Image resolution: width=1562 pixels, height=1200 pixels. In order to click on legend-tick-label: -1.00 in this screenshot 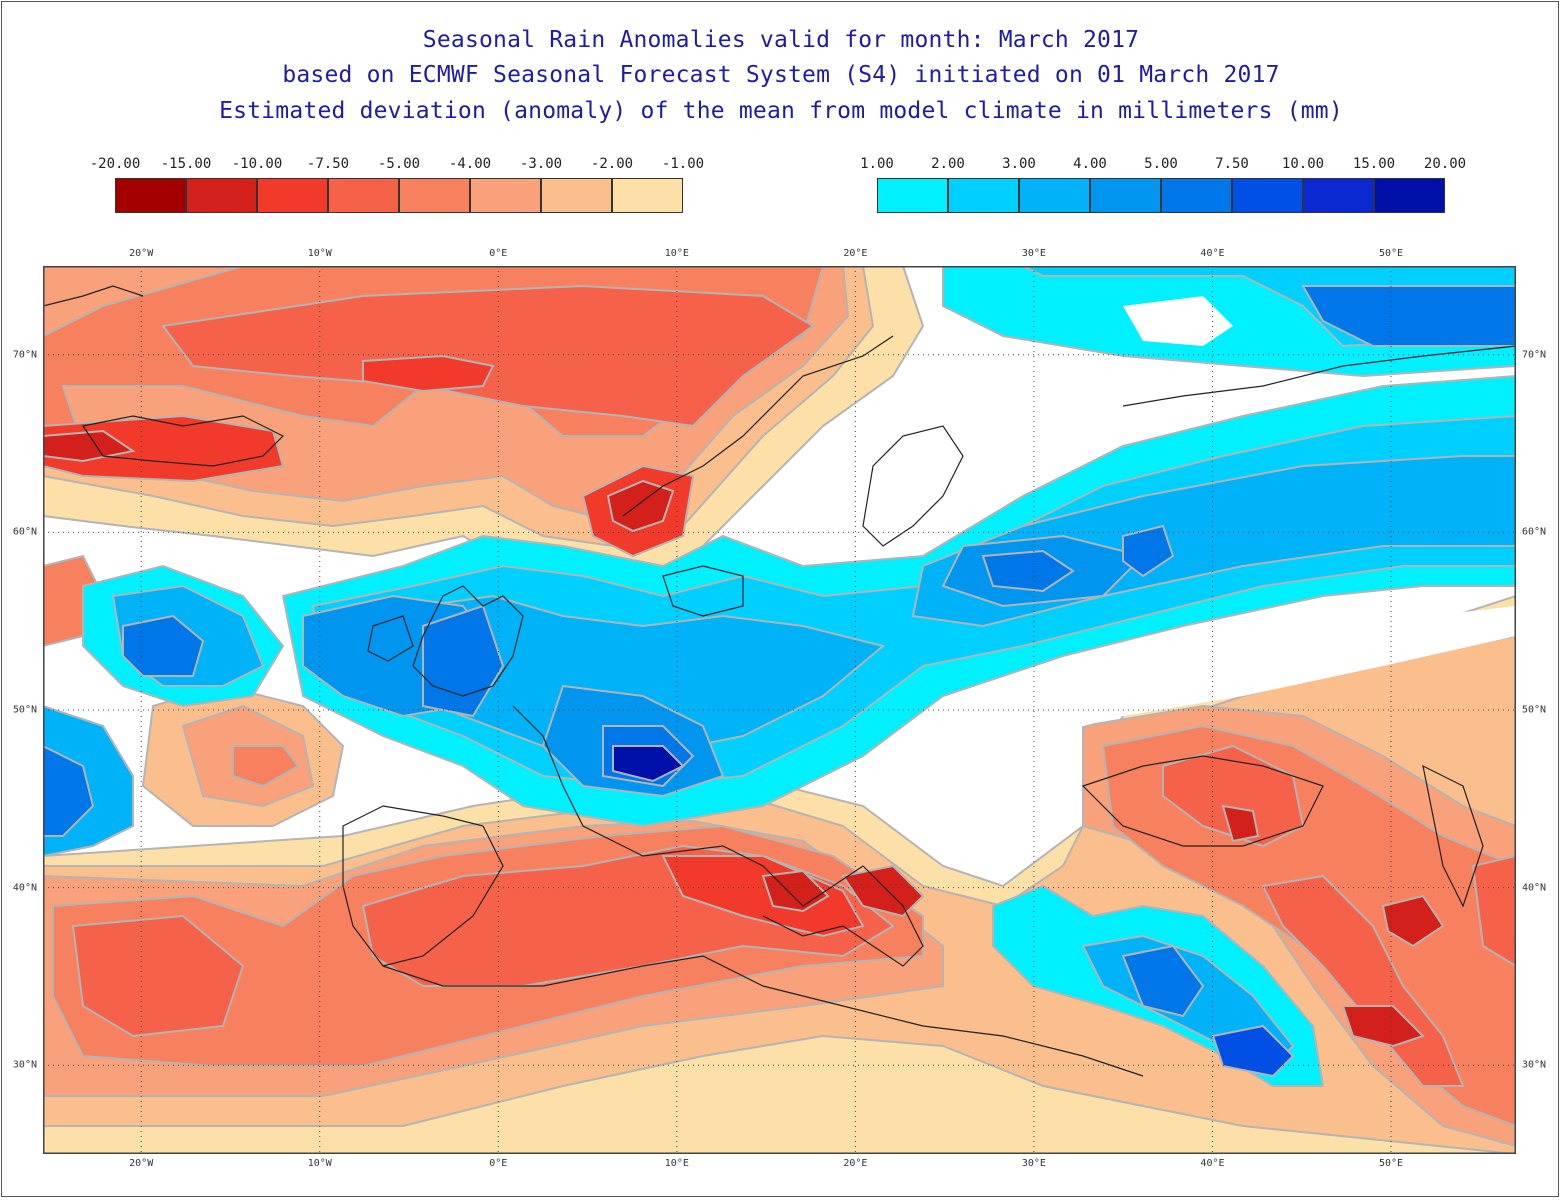, I will do `click(683, 164)`.